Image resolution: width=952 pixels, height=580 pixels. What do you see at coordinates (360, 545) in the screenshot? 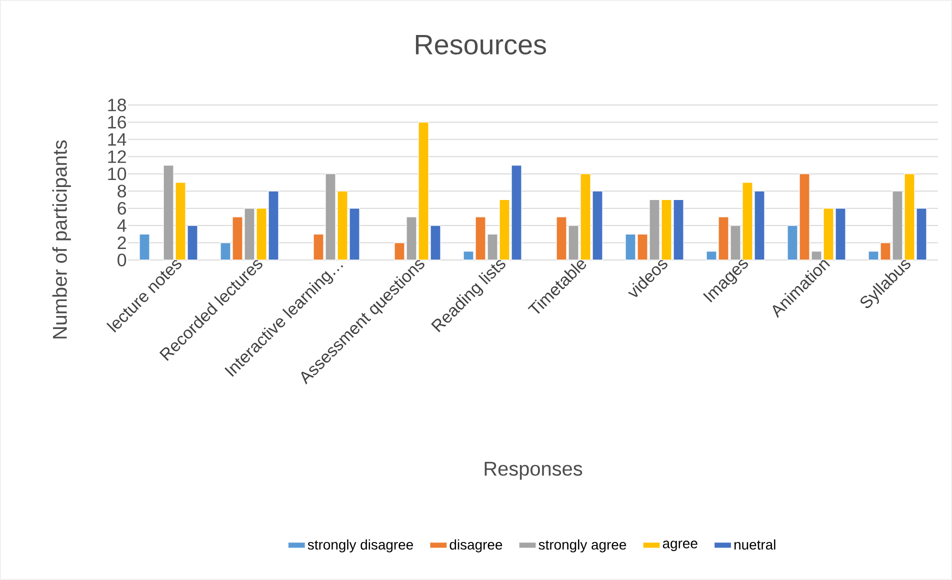
I see `legend-label: strongly disagree` at bounding box center [360, 545].